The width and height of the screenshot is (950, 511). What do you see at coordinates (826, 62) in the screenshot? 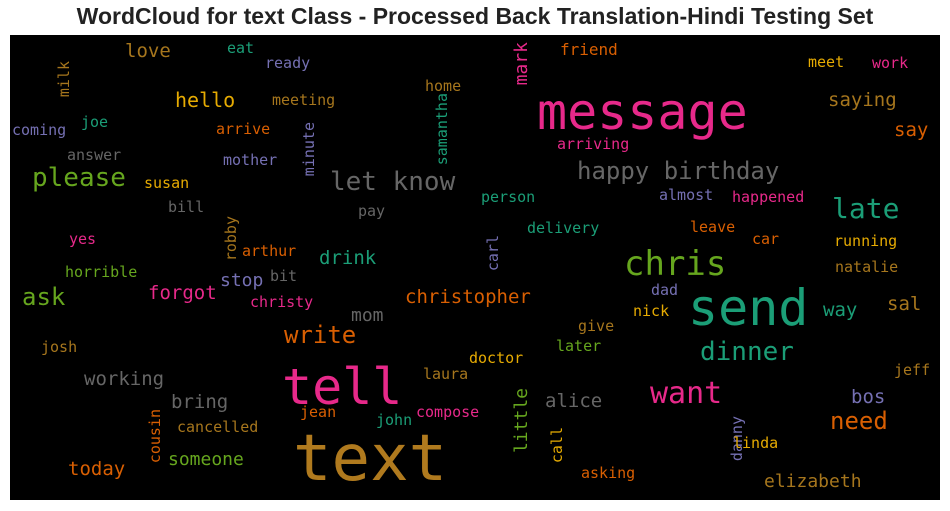
I see `cloud-word: meet` at bounding box center [826, 62].